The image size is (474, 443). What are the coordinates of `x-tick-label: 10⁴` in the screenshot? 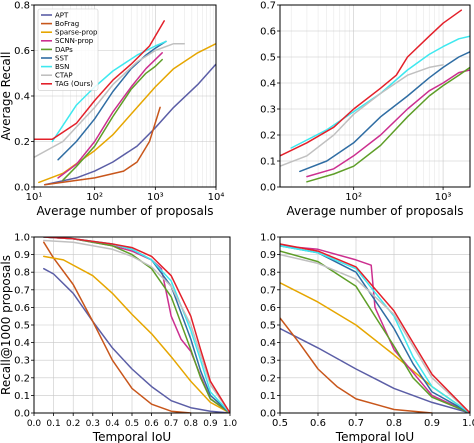 It's located at (216, 197).